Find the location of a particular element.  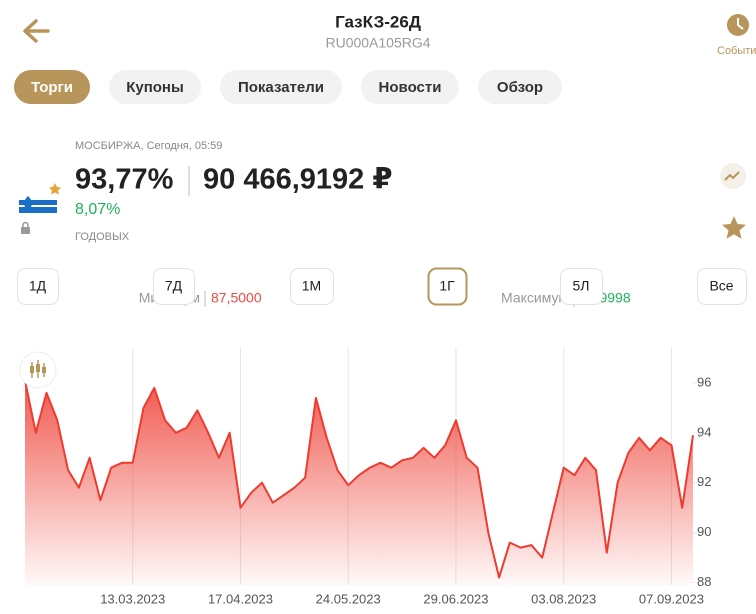

tab: Новости is located at coordinates (410, 87).